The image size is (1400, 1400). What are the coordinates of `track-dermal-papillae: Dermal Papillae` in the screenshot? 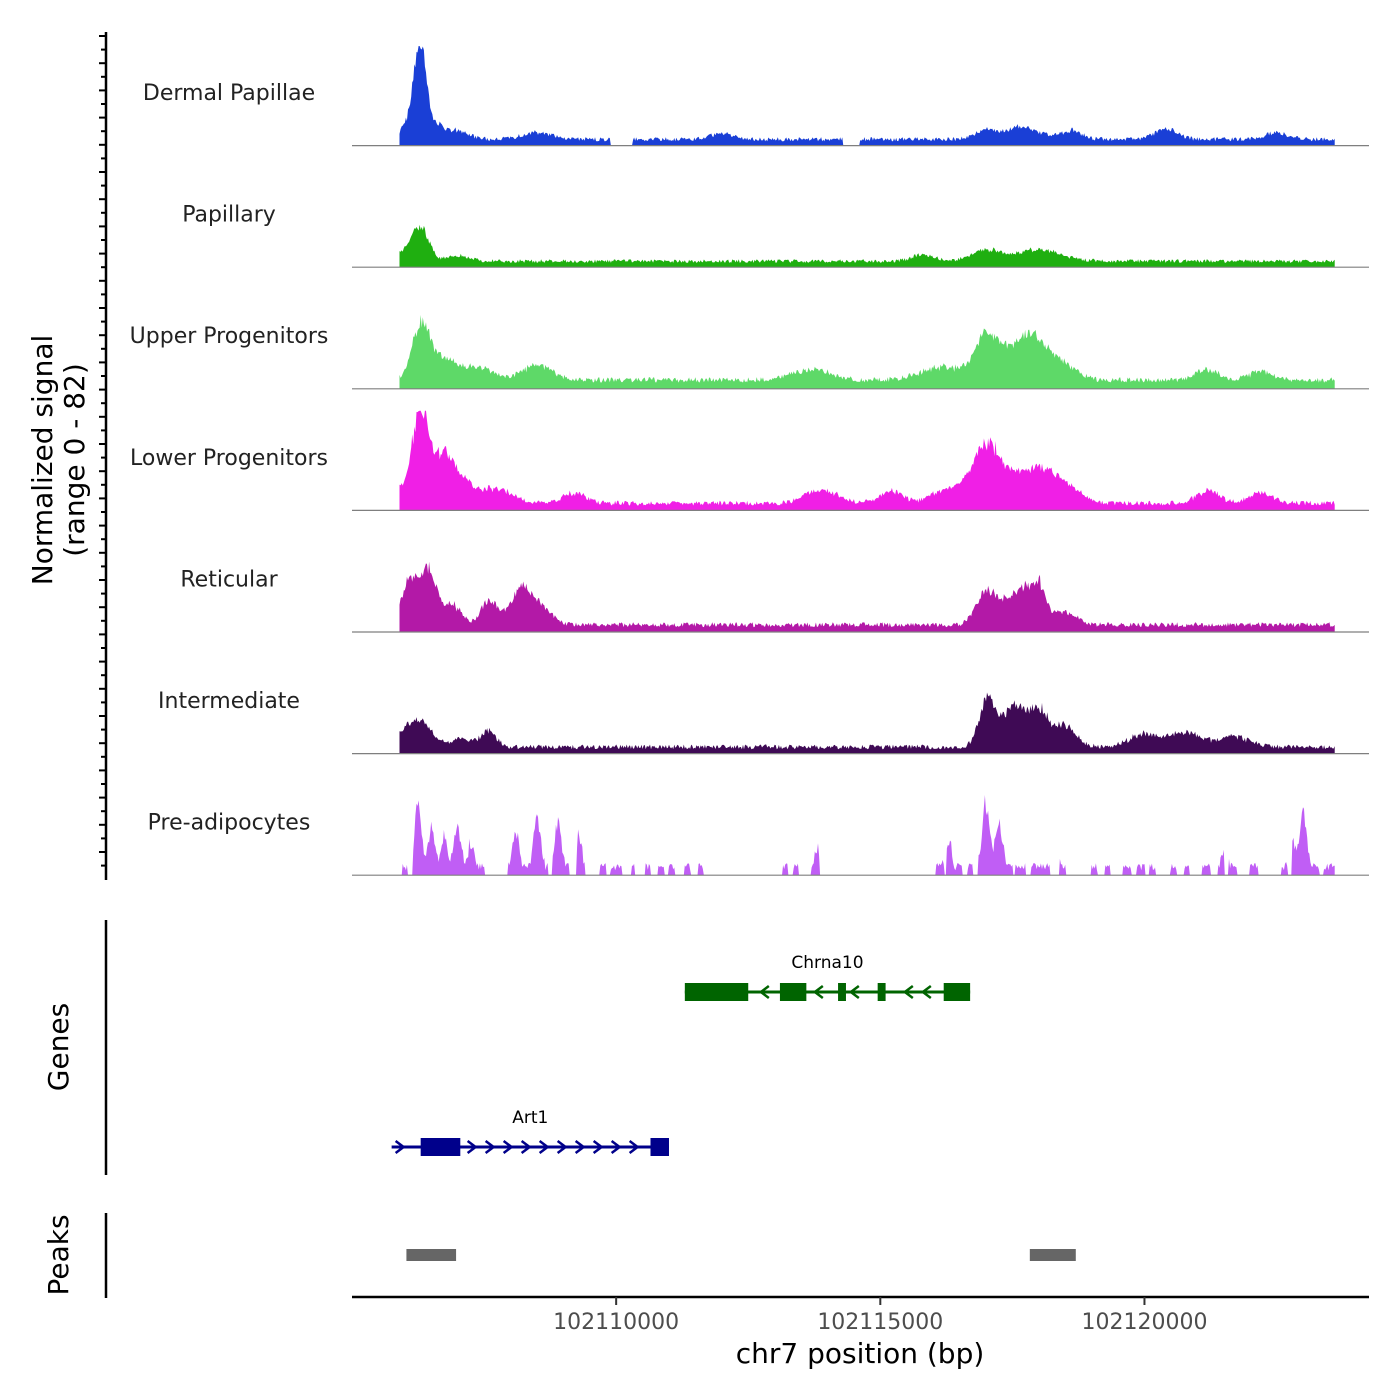 It's located at (756, 96).